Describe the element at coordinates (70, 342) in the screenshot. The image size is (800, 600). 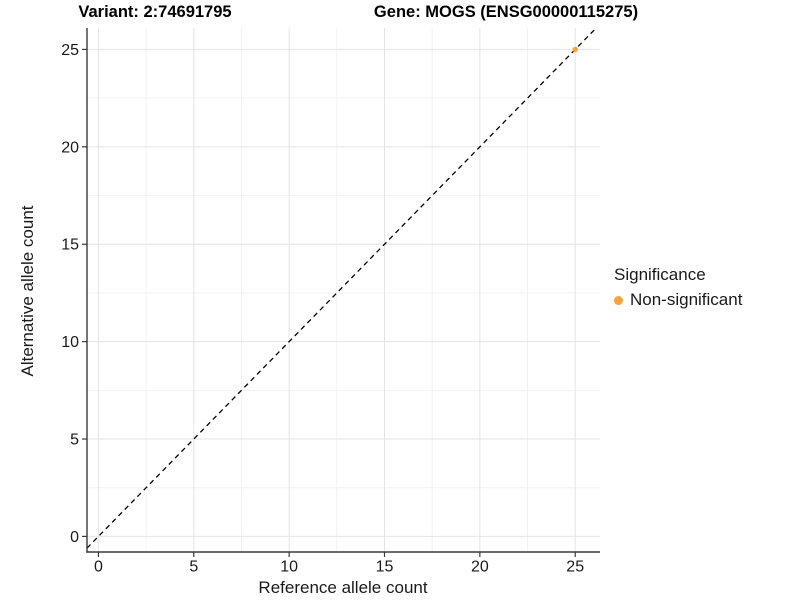
I see `y-tick-label: 10` at that location.